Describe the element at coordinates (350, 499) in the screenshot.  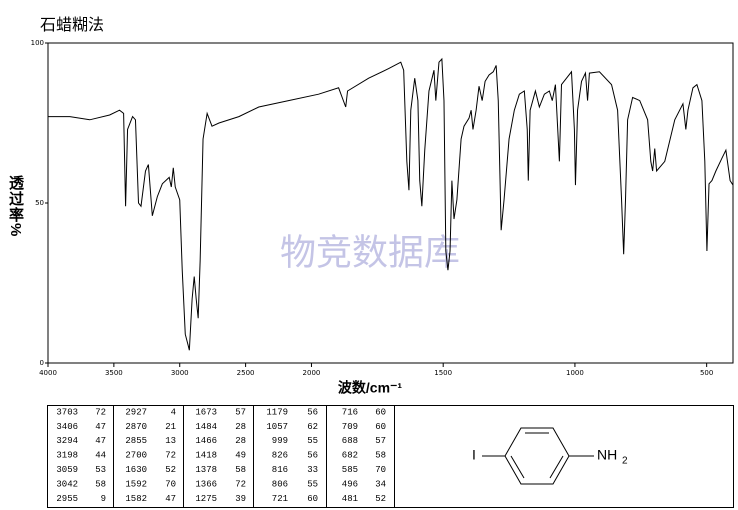
I see `peak-wavenumber: 481` at that location.